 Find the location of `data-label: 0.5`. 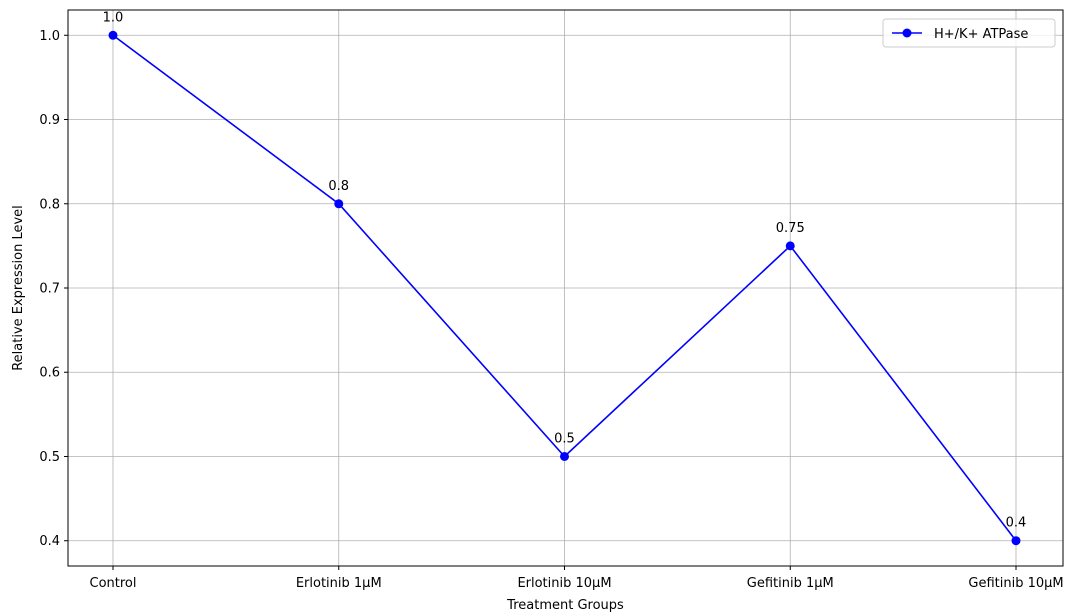

data-label: 0.5 is located at coordinates (564, 438).